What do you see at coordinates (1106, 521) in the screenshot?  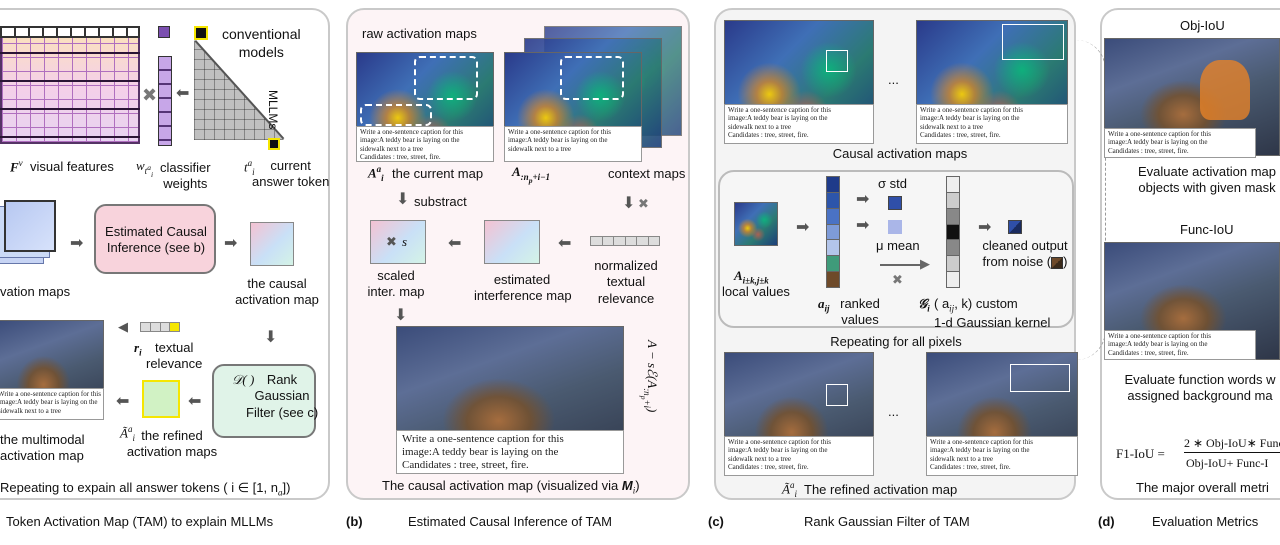 I see `caption-d-letter: (d)` at bounding box center [1106, 521].